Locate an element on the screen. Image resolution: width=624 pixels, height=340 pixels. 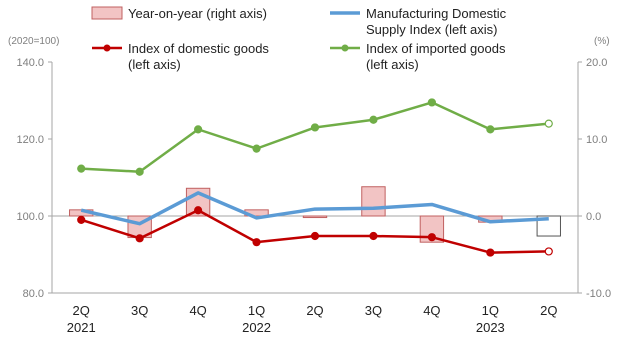
right-tick-label: -10.0 is located at coordinates (598, 294).